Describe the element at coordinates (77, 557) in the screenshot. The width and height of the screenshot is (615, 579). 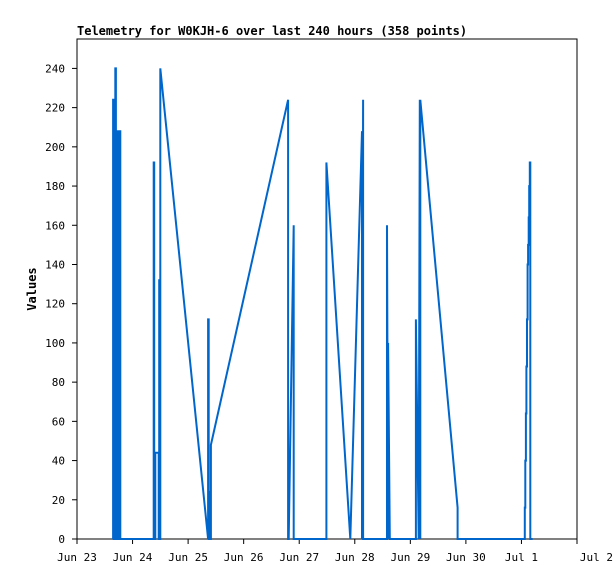
I see `x-tick-label: Jun 23` at that location.